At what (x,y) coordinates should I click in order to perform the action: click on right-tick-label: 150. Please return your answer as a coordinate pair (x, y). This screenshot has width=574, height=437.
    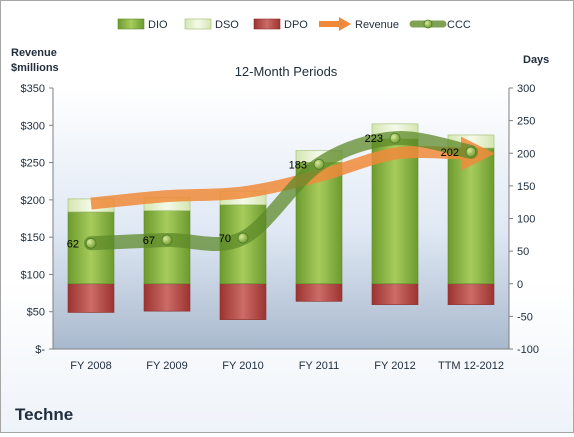
    Looking at the image, I should click on (526, 187).